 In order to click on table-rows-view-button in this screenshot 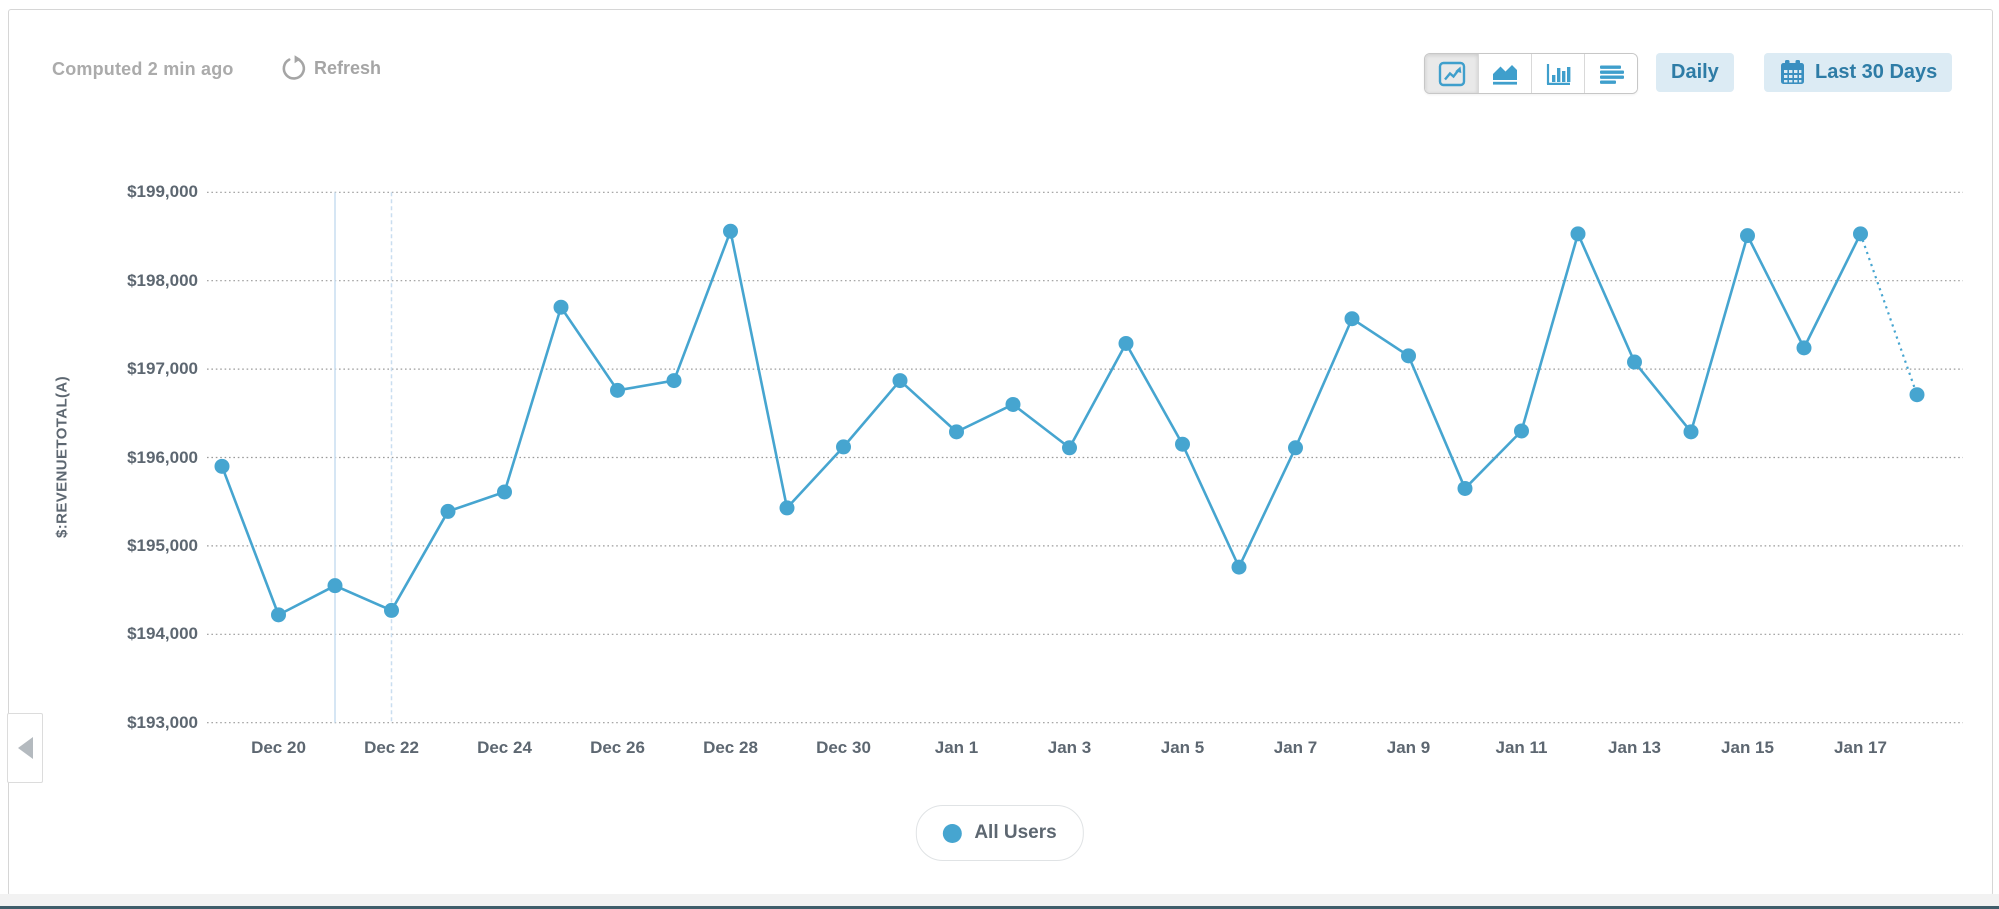, I will do `click(1610, 73)`.